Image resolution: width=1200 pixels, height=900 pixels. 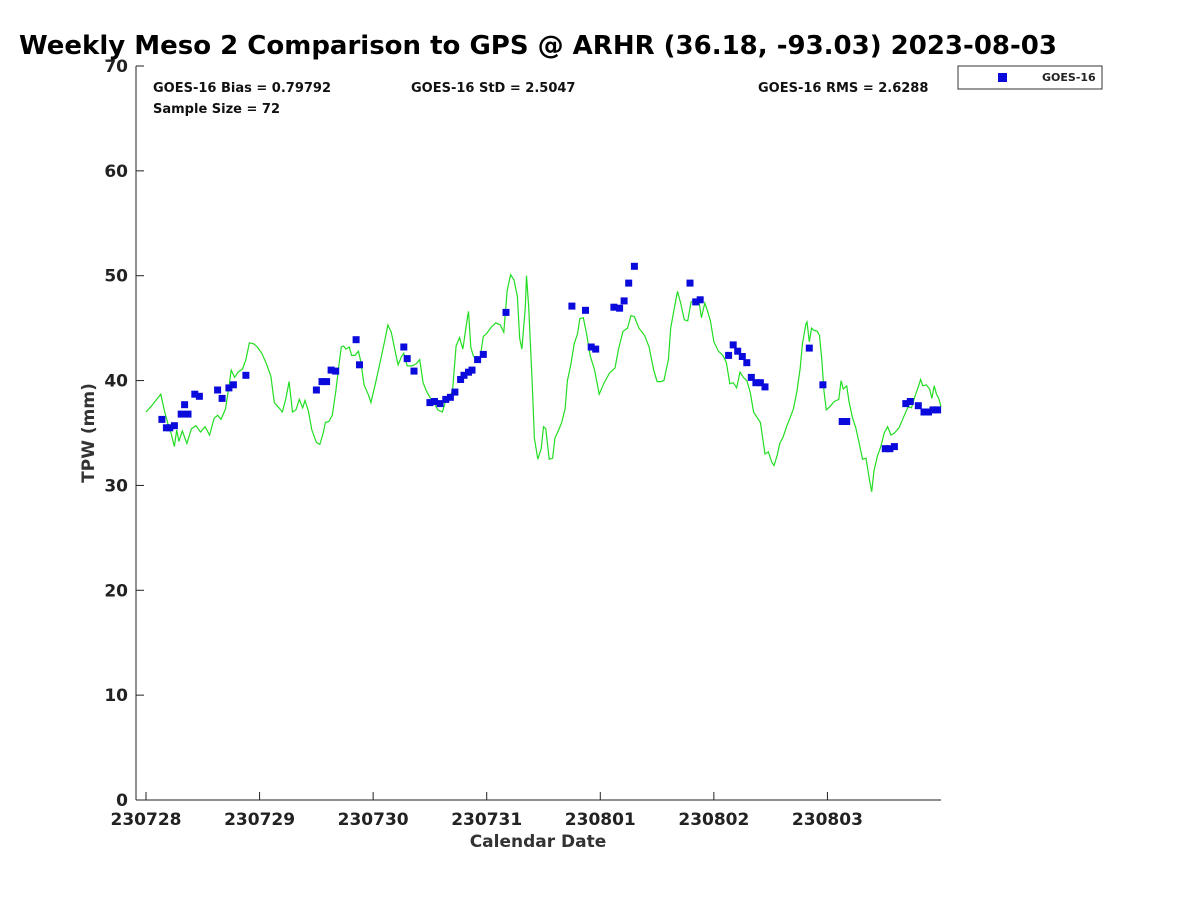 What do you see at coordinates (486, 820) in the screenshot?
I see `x-tick-label: 230731` at bounding box center [486, 820].